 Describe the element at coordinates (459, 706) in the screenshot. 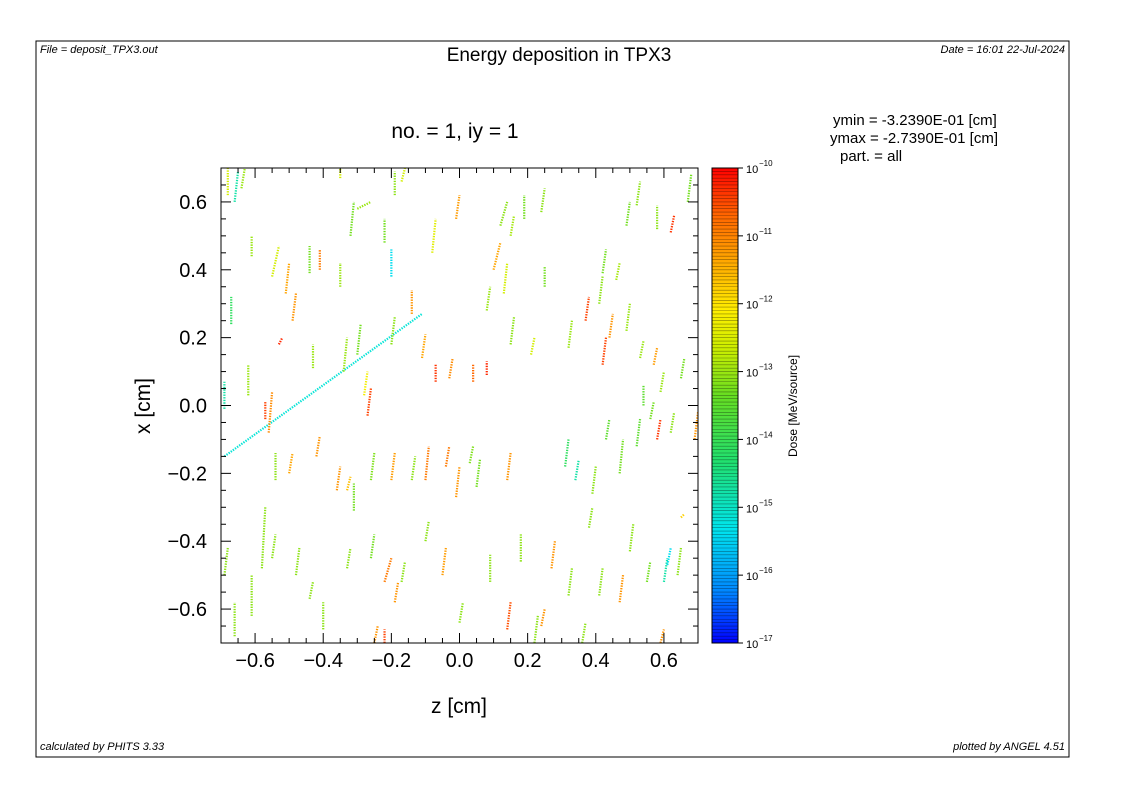

I see `x-axis-label: z [cm]` at that location.